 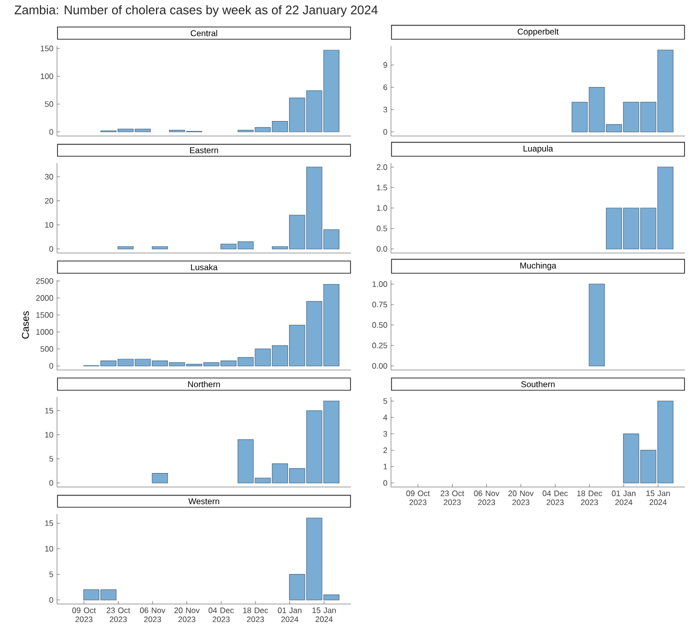 I want to click on chart-title: Central, so click(x=204, y=33).